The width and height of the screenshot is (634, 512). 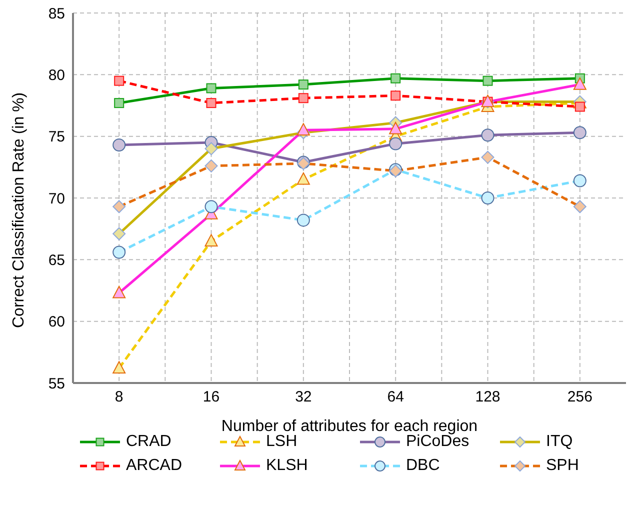 I want to click on legend-label: PiCoDes, so click(x=438, y=442).